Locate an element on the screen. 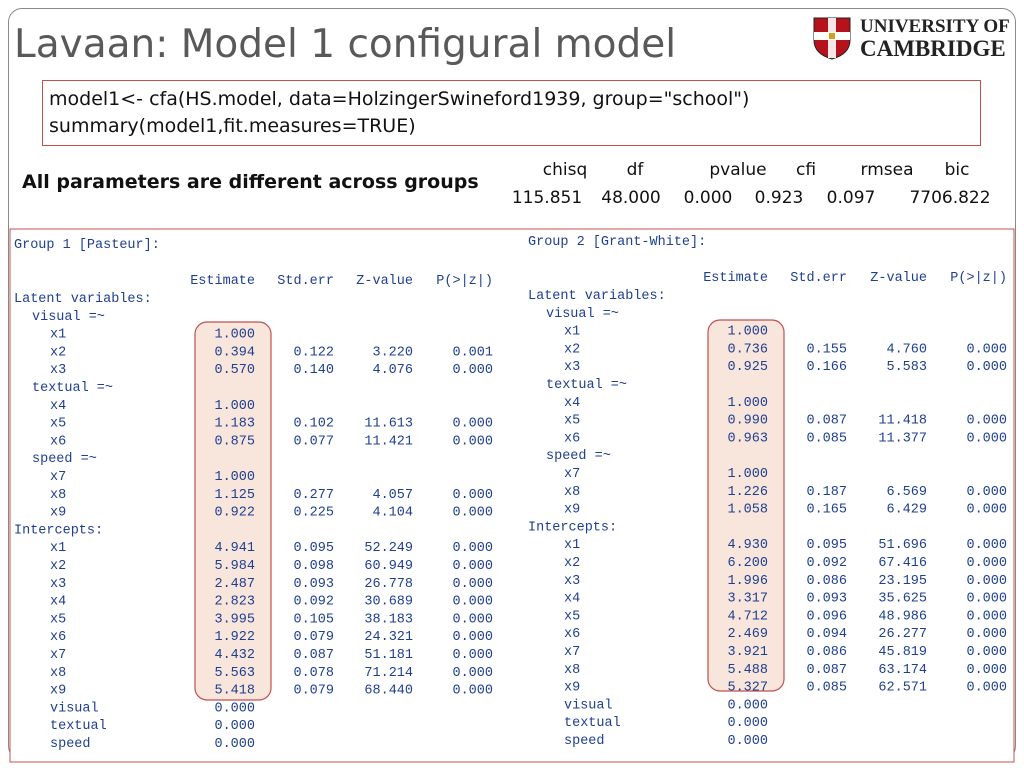 Image resolution: width=1024 pixels, height=768 pixels. row-value: 0.096 is located at coordinates (826, 616).